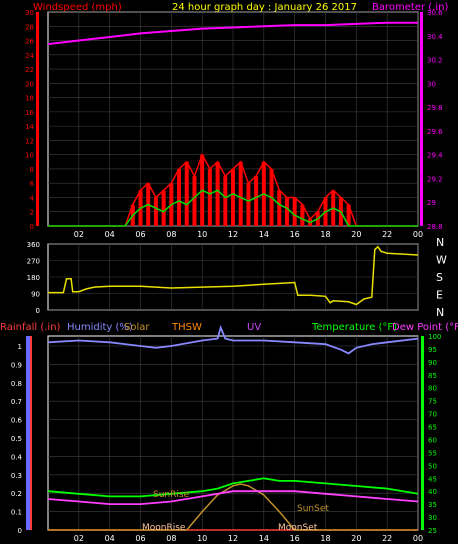 Image resolution: width=458 pixels, height=544 pixels. What do you see at coordinates (29, 42) in the screenshot?
I see `wind-y-tick: 26` at bounding box center [29, 42].